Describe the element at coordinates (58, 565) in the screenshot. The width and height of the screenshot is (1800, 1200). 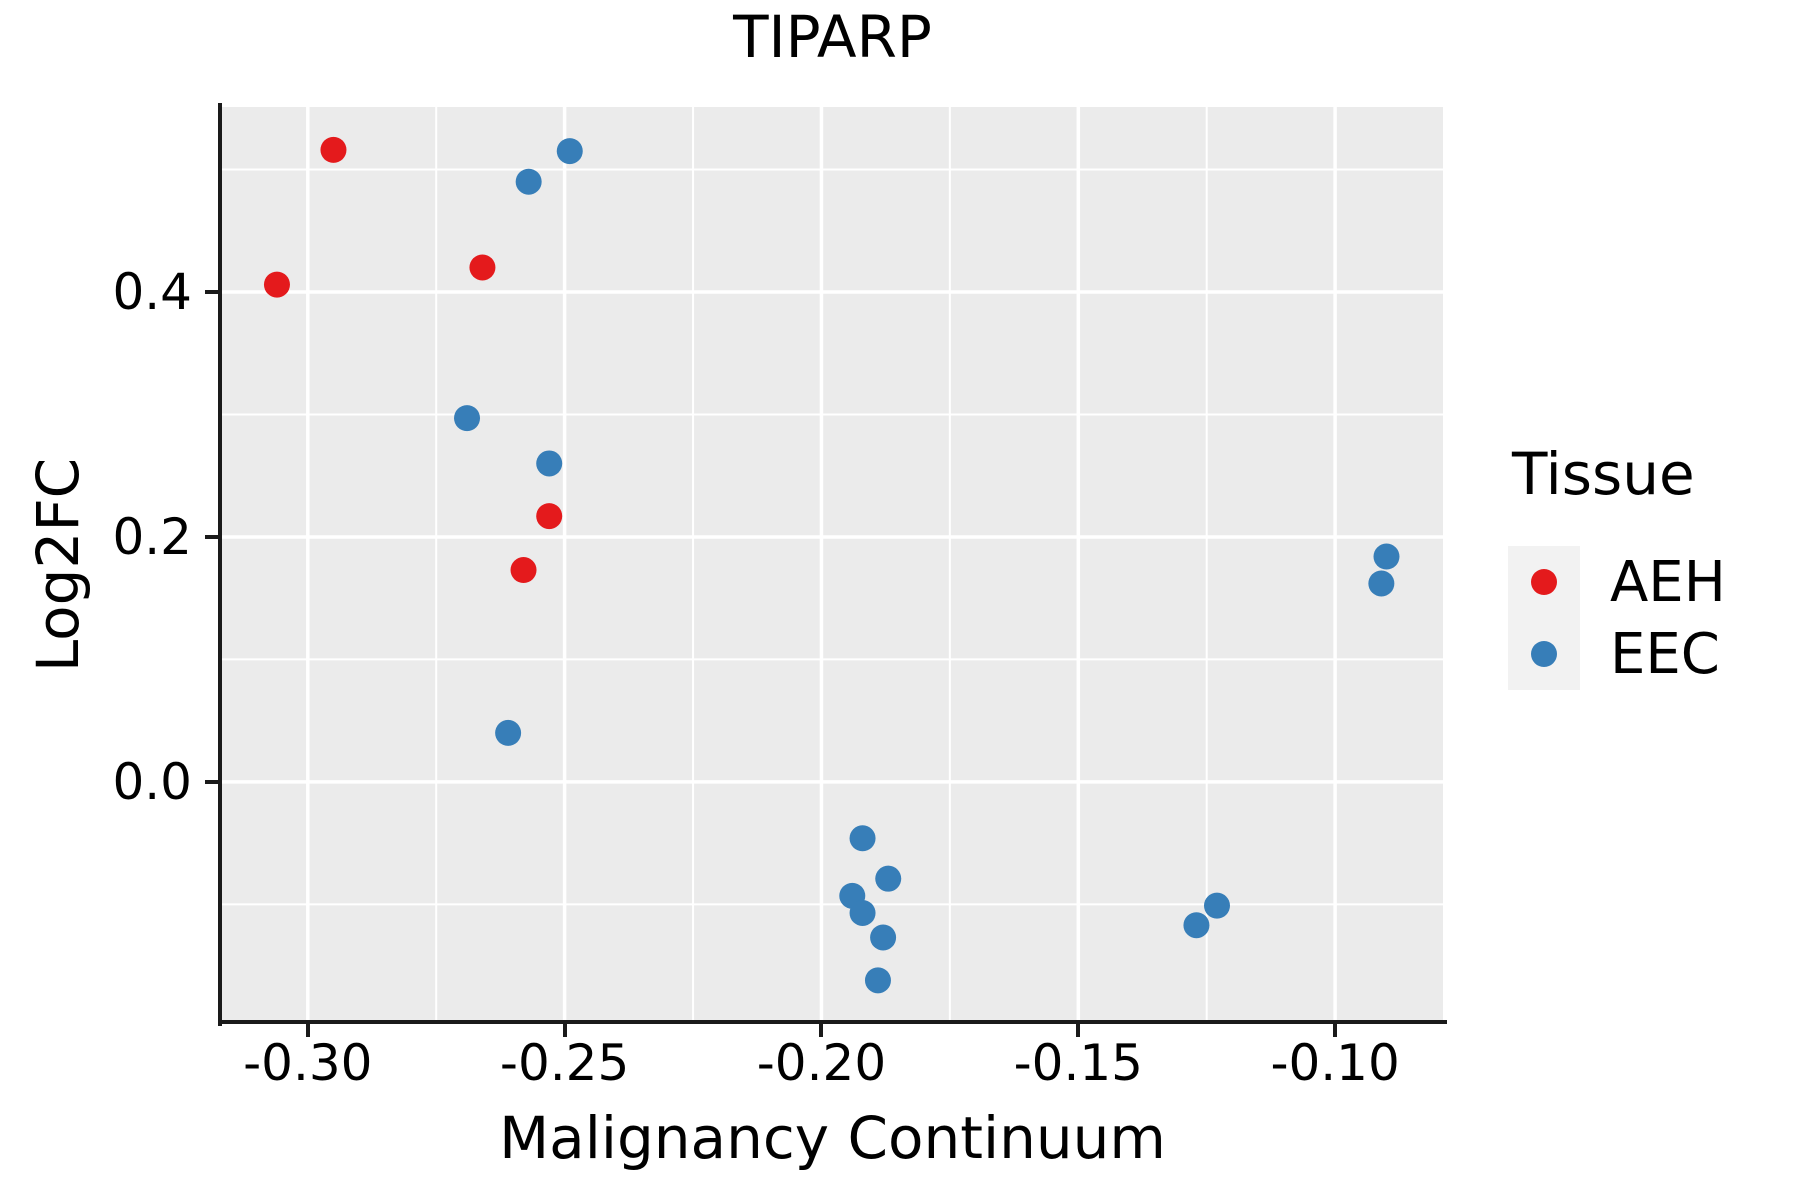
I see `y-axis-title: Log2FC` at that location.